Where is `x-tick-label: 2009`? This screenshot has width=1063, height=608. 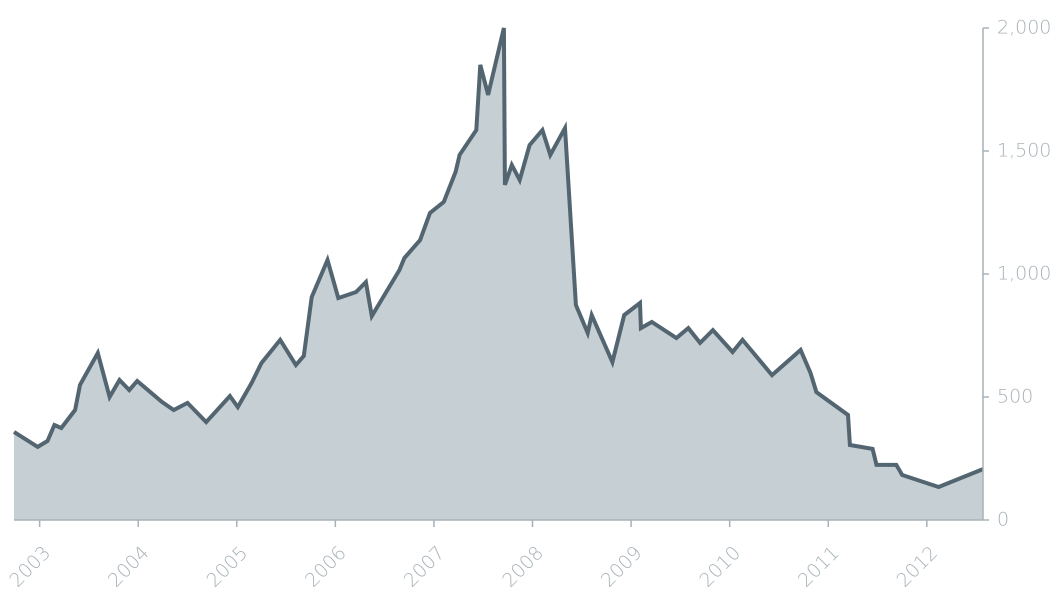 x-tick-label: 2009 is located at coordinates (622, 567).